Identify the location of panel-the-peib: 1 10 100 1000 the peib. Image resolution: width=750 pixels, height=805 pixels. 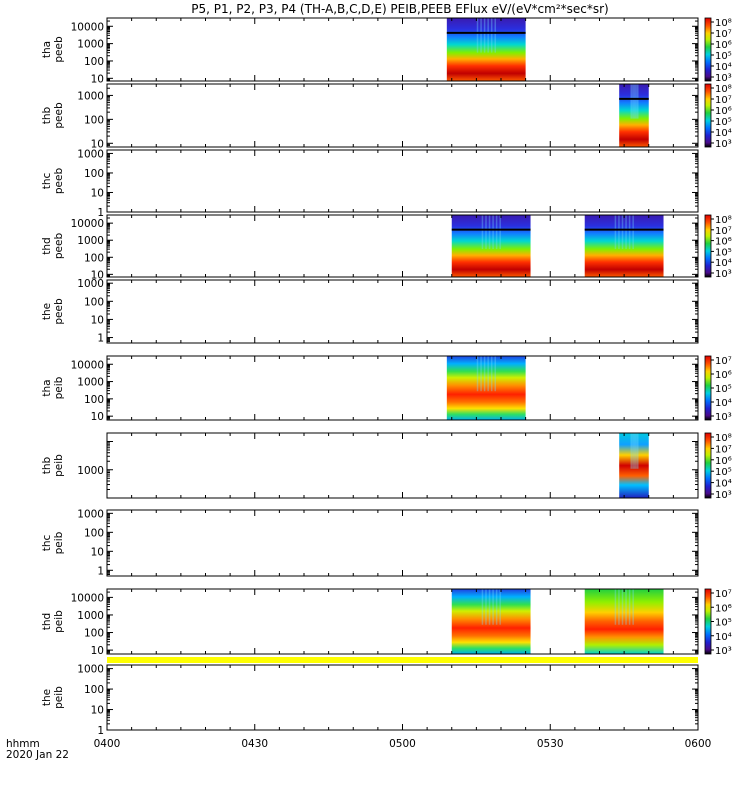
(370, 700).